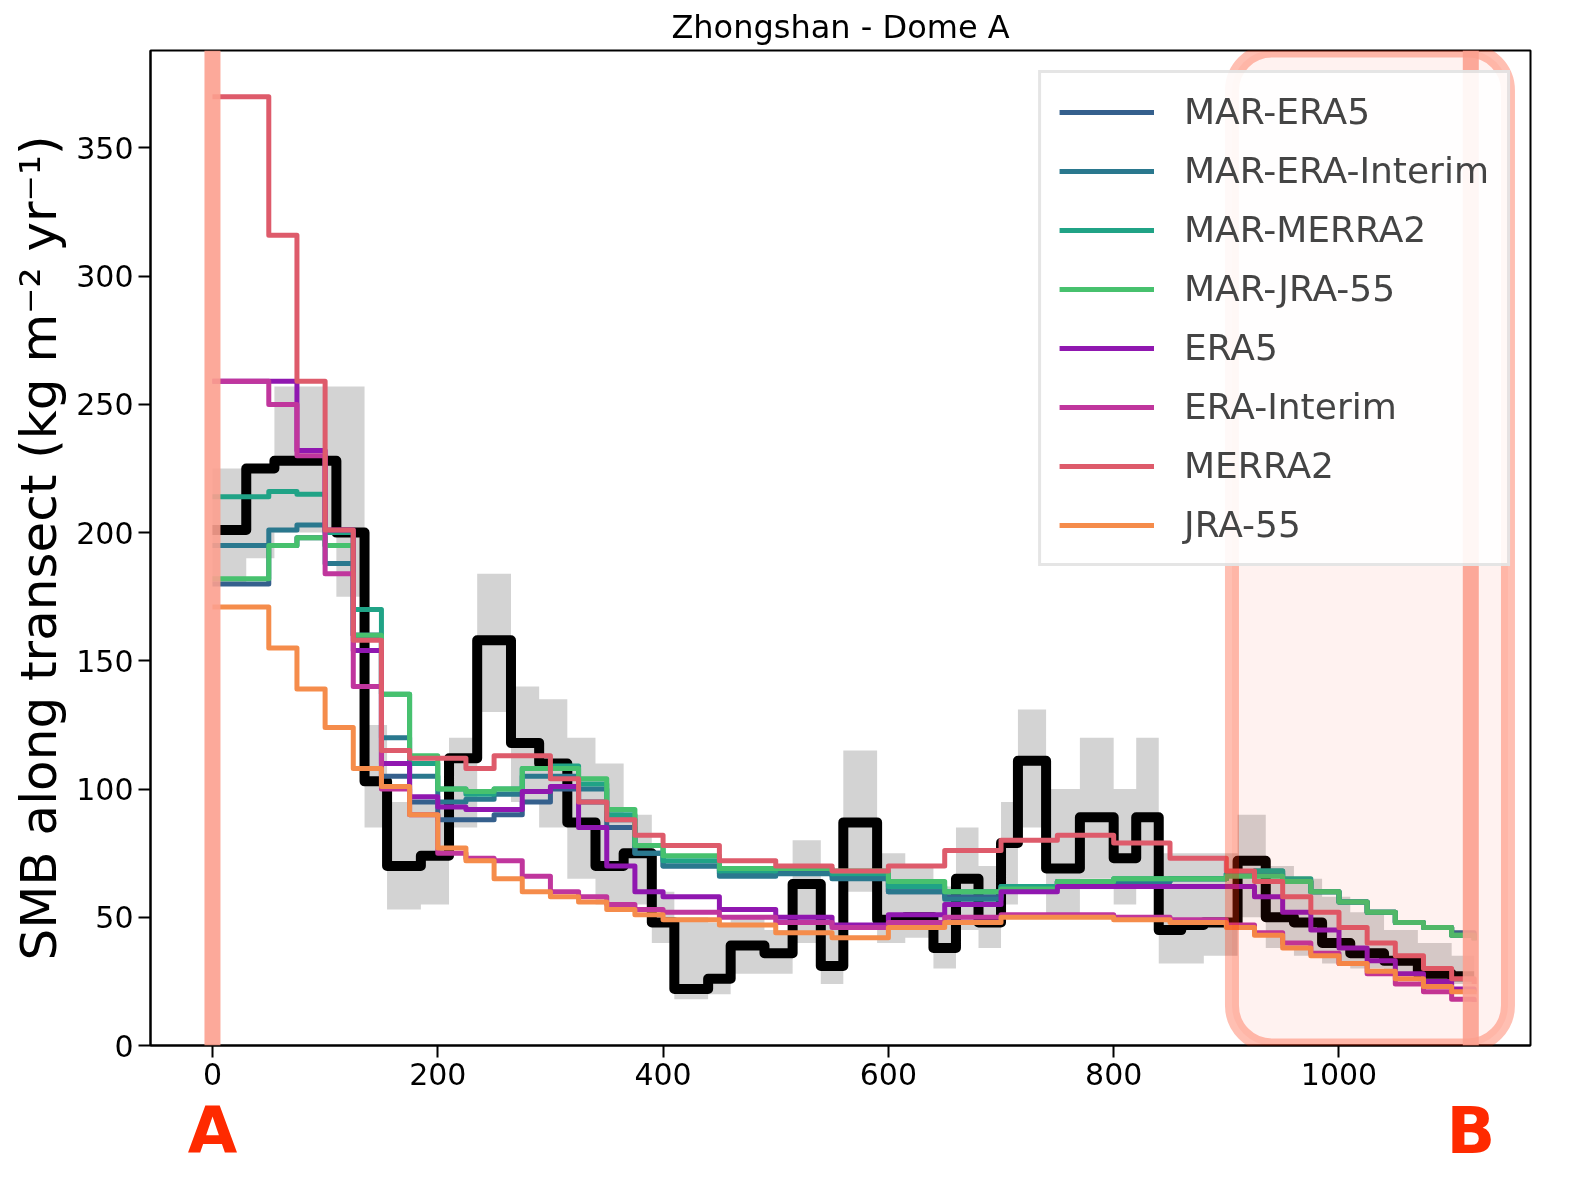 The height and width of the screenshot is (1189, 1594). Describe the element at coordinates (1277, 111) in the screenshot. I see `legend-label: MAR-ERA5` at that location.